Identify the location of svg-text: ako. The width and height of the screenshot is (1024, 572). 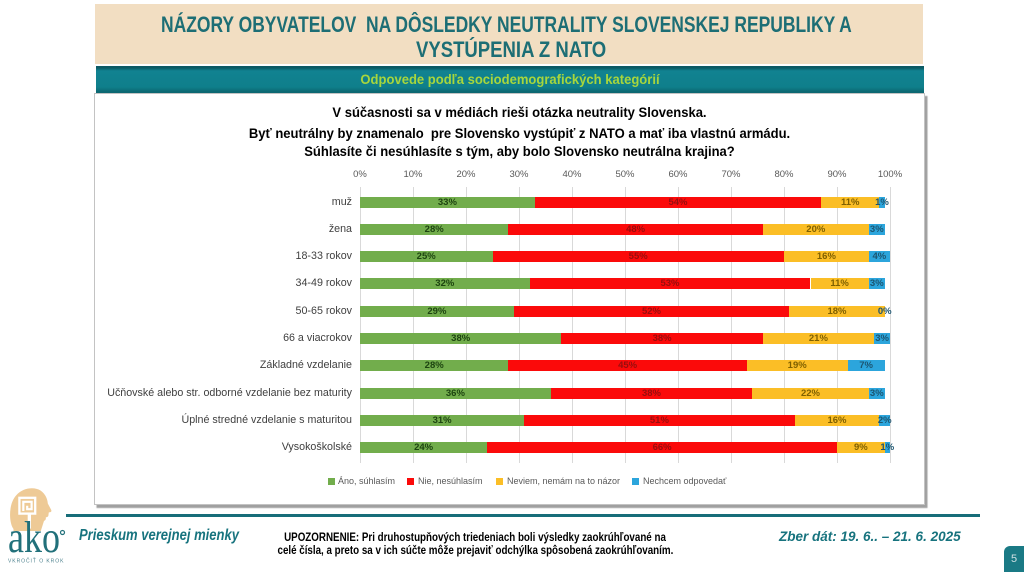
(34, 537).